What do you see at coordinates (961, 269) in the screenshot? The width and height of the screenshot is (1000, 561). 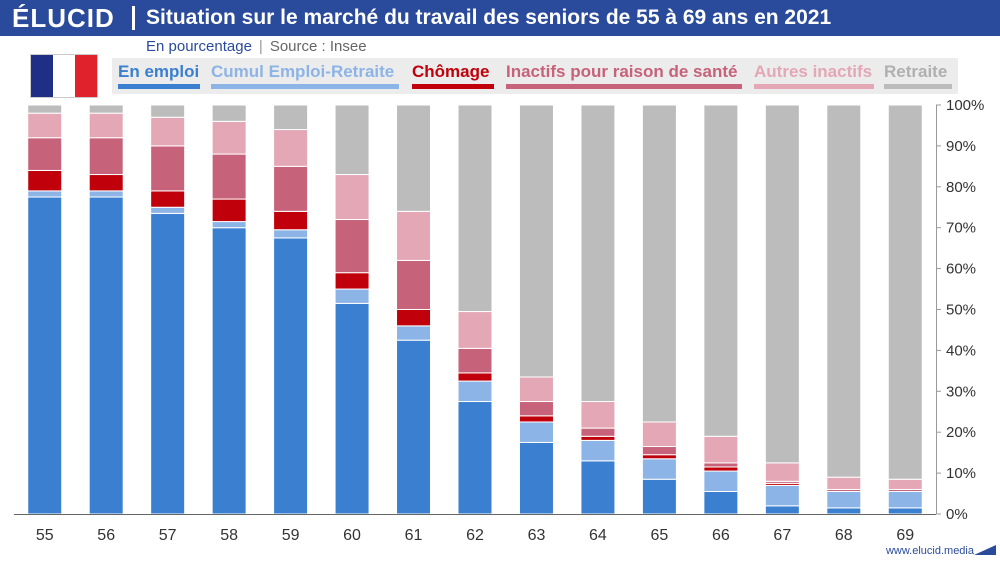 I see `y-tick-label: 60%` at bounding box center [961, 269].